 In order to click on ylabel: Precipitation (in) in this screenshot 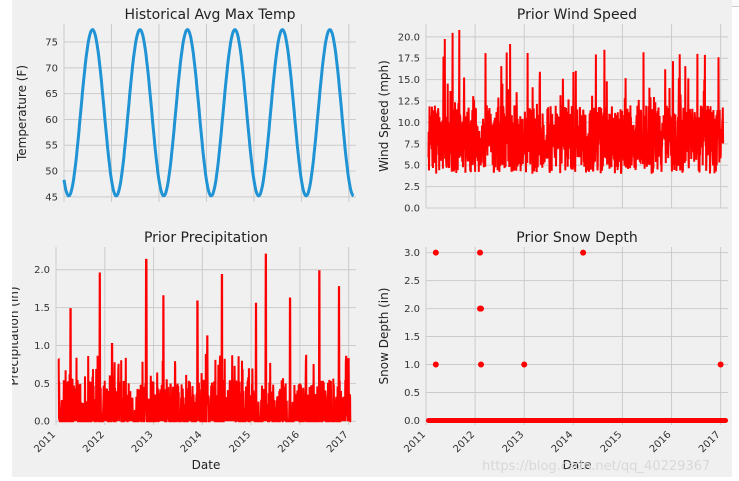, I will do `click(16, 335)`.